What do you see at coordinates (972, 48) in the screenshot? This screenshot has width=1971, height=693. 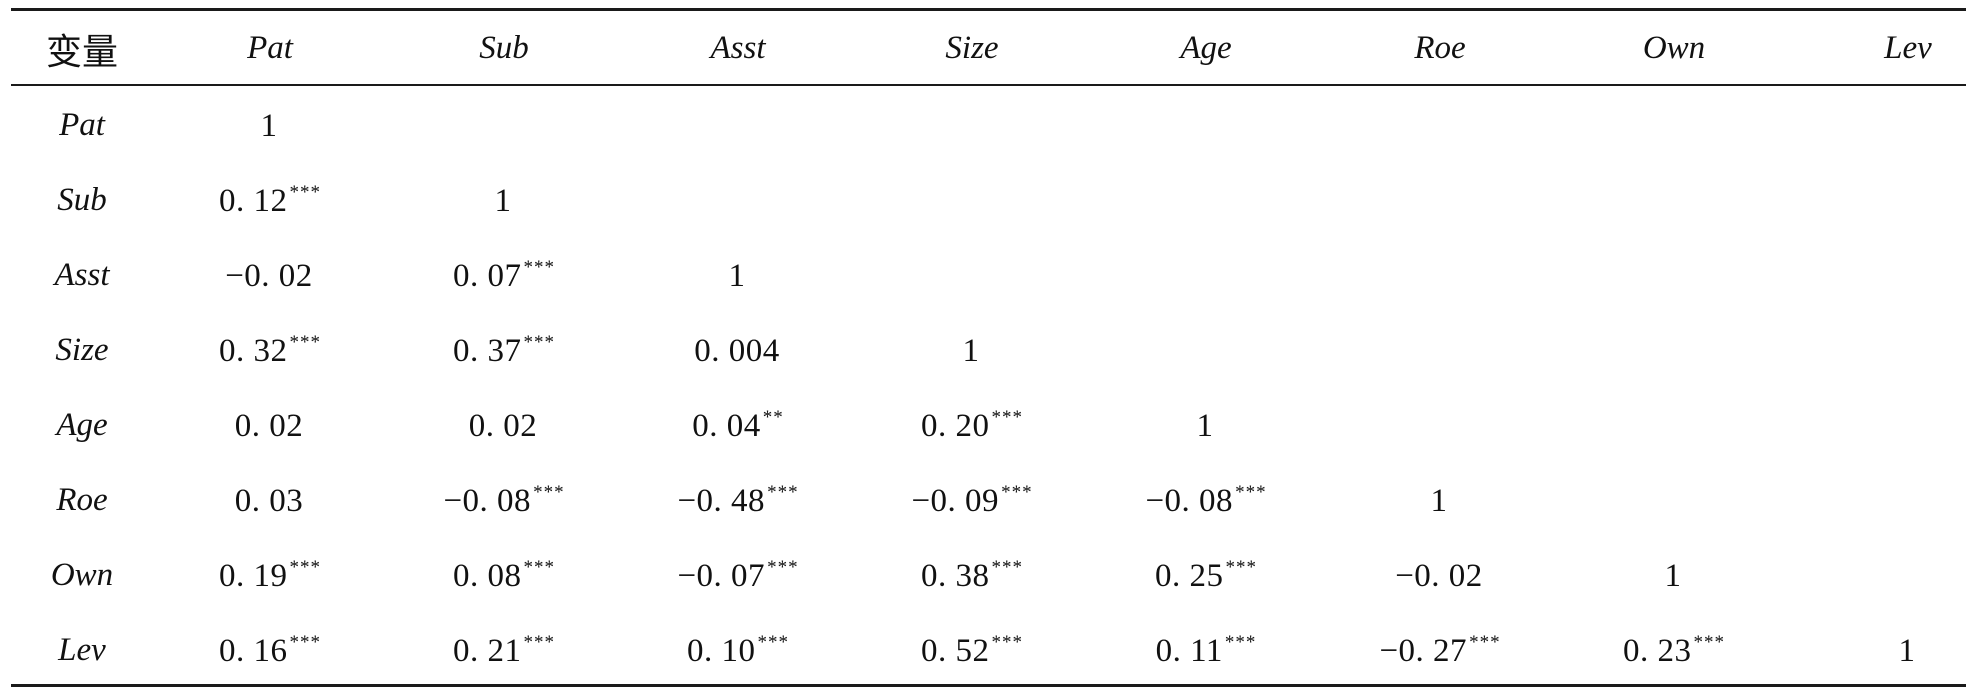 I see `column-header-size: Size` at bounding box center [972, 48].